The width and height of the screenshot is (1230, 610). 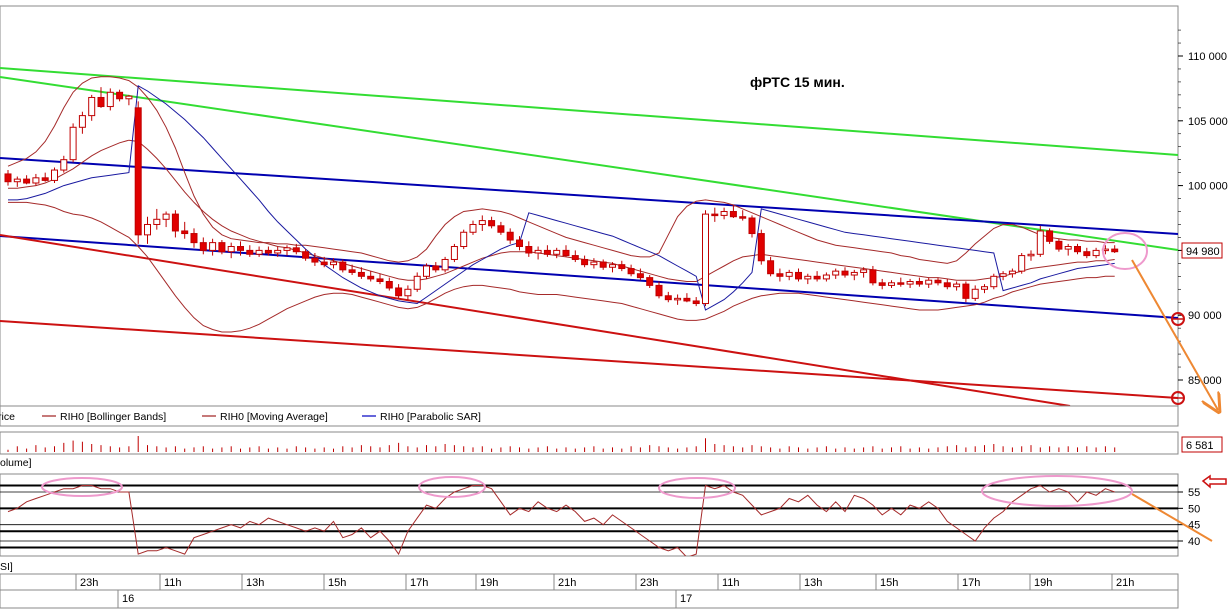 I want to click on volume-panel, so click(x=589, y=443).